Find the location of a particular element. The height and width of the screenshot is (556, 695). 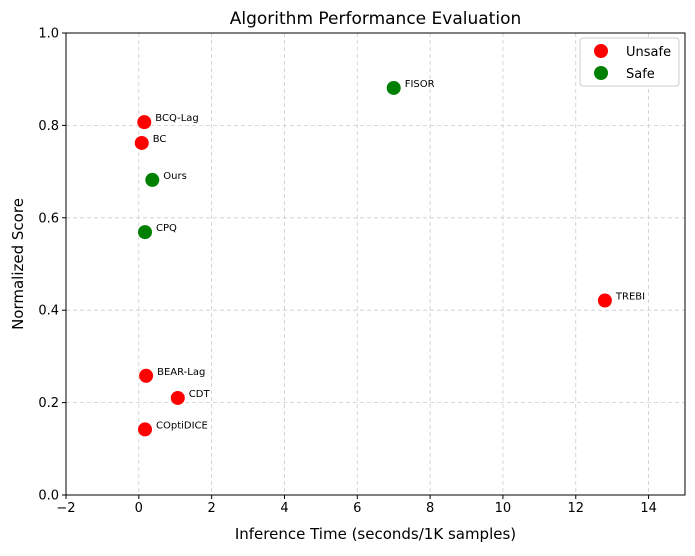

point-ours is located at coordinates (152, 179).